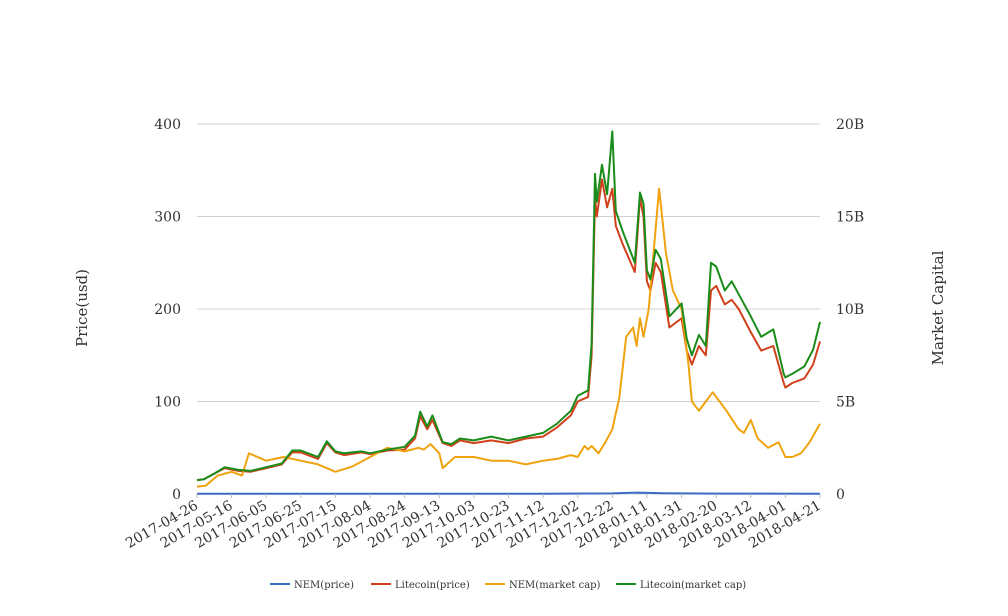 This screenshot has height=616, width=1008. Describe the element at coordinates (167, 218) in the screenshot. I see `y-left-tick-label: 300` at that location.